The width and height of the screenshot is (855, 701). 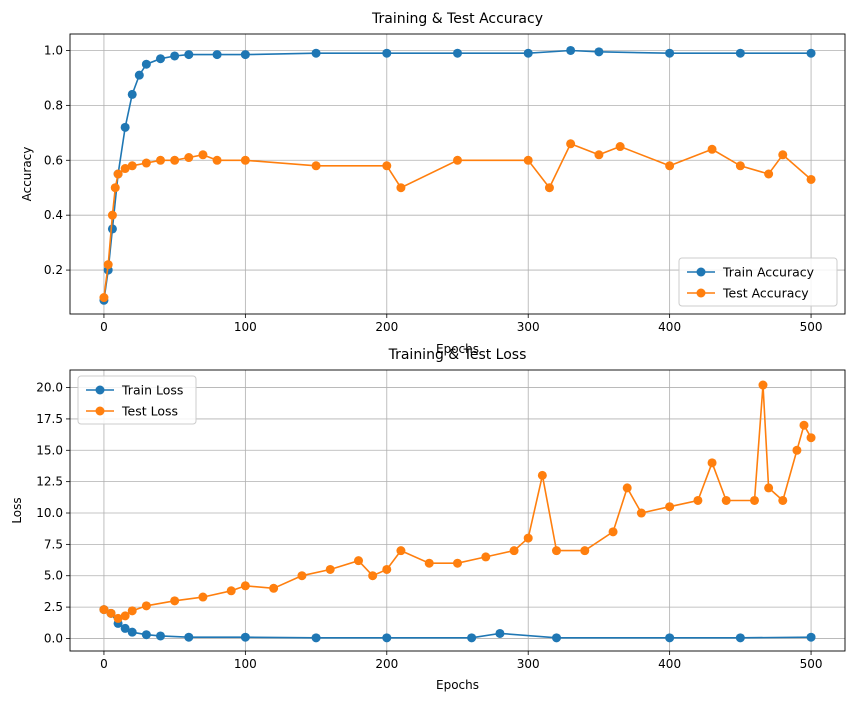 What do you see at coordinates (53, 215) in the screenshot?
I see `accuracy-ytick-label-1: 0.4` at bounding box center [53, 215].